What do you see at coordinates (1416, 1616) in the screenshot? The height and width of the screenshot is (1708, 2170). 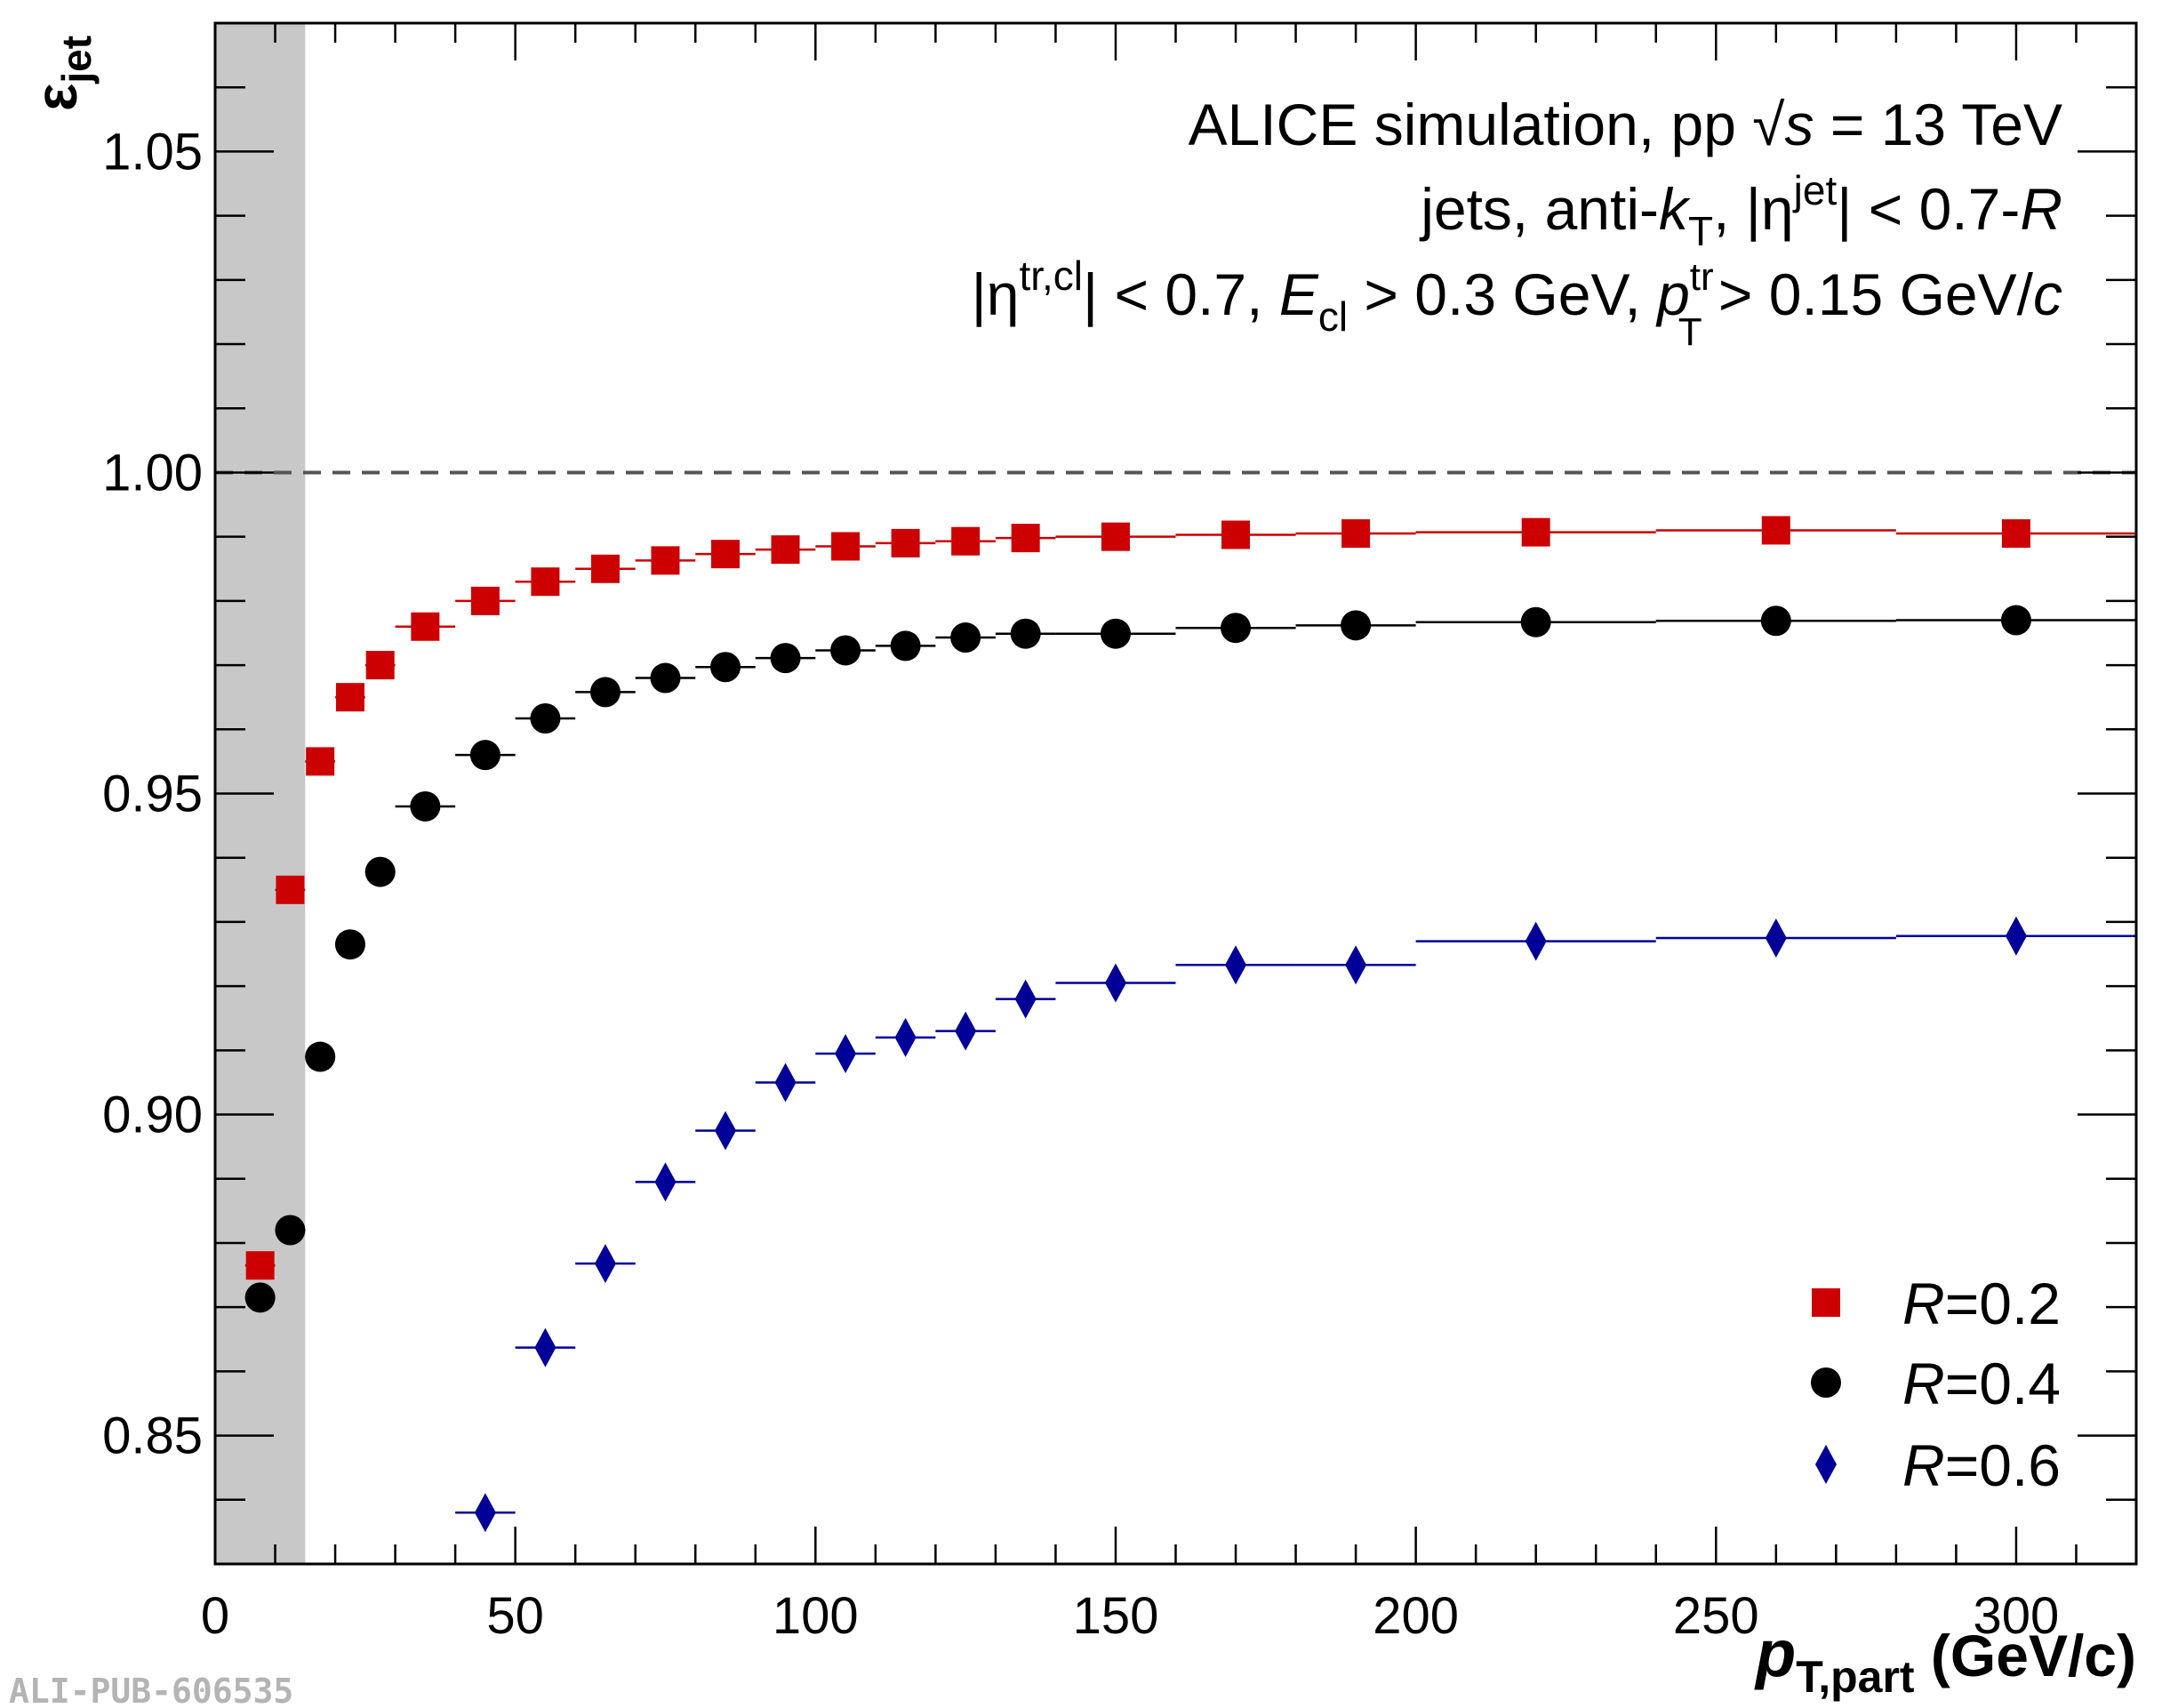 I see `x-tick-label: 200` at bounding box center [1416, 1616].